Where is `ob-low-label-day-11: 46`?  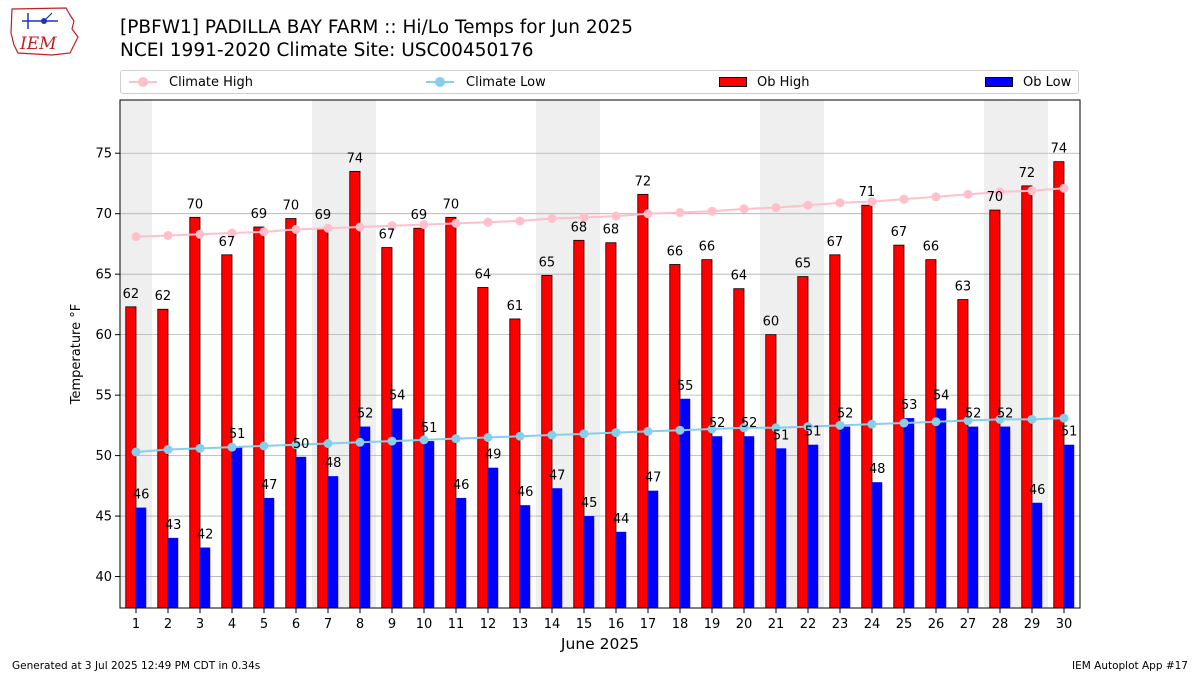 ob-low-label-day-11: 46 is located at coordinates (461, 485).